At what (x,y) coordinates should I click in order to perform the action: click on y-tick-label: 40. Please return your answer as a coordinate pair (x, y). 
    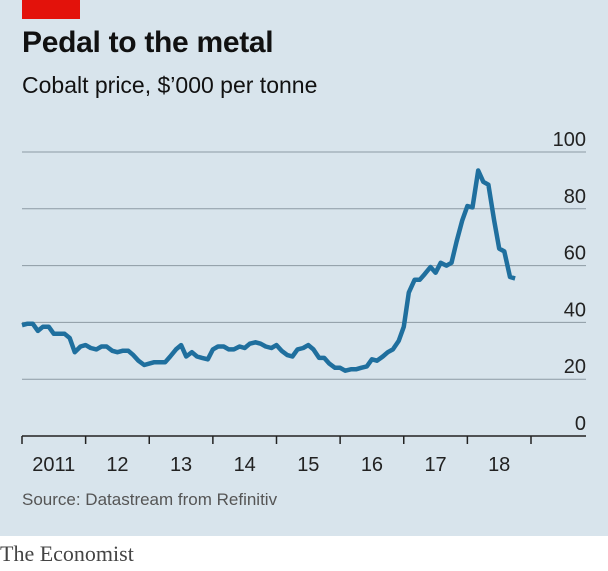
    Looking at the image, I should click on (575, 310).